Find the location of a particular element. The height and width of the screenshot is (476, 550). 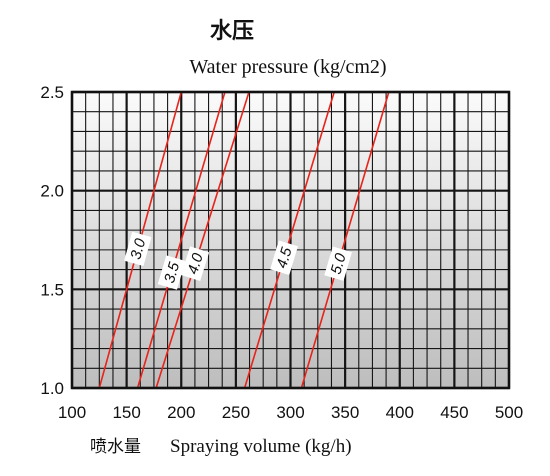

svg-text: 5.0 is located at coordinates (339, 263).